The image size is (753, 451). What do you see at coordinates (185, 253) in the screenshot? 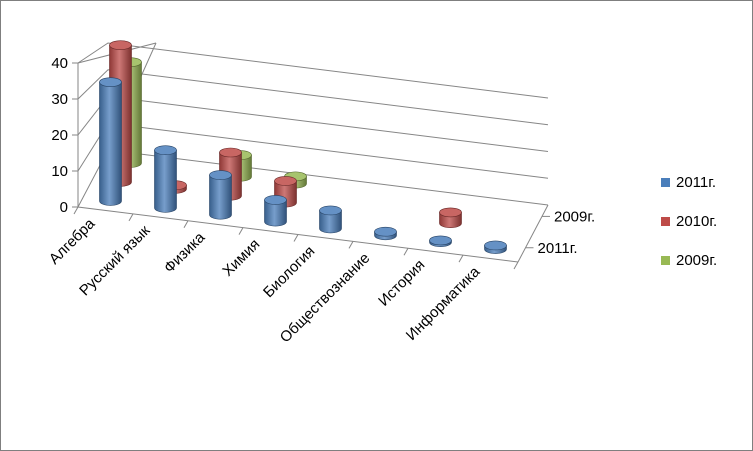
I see `category-label: Физика` at bounding box center [185, 253].